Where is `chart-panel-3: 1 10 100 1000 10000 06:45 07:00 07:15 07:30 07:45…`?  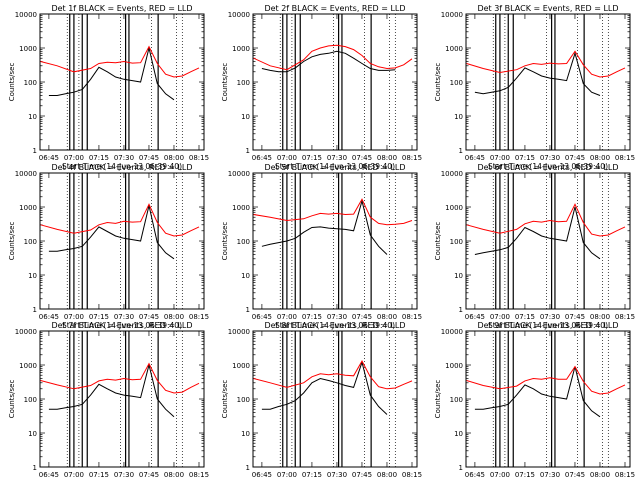 chart-panel-3: 1 10 100 1000 10000 06:45 07:00 07:15 07:30 07:45… is located at coordinates (534, 87).